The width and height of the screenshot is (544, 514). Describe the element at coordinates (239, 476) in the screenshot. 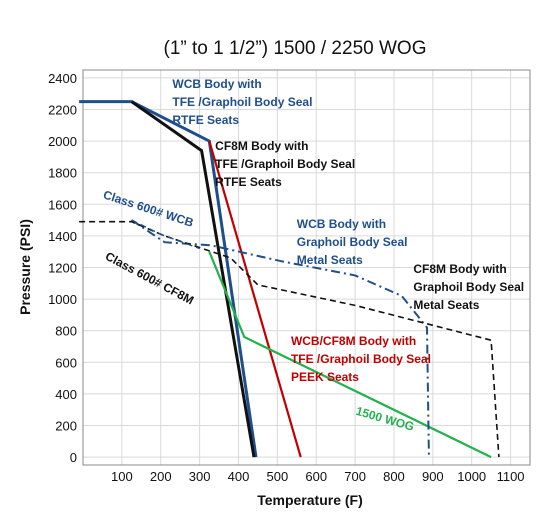

I see `x-tick-label: 400` at that location.